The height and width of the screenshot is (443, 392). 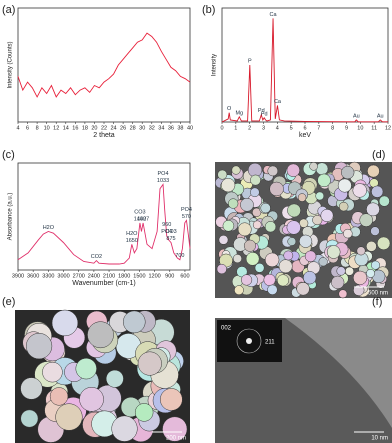 I want to click on x-tick-label: 9, so click(x=346, y=128).